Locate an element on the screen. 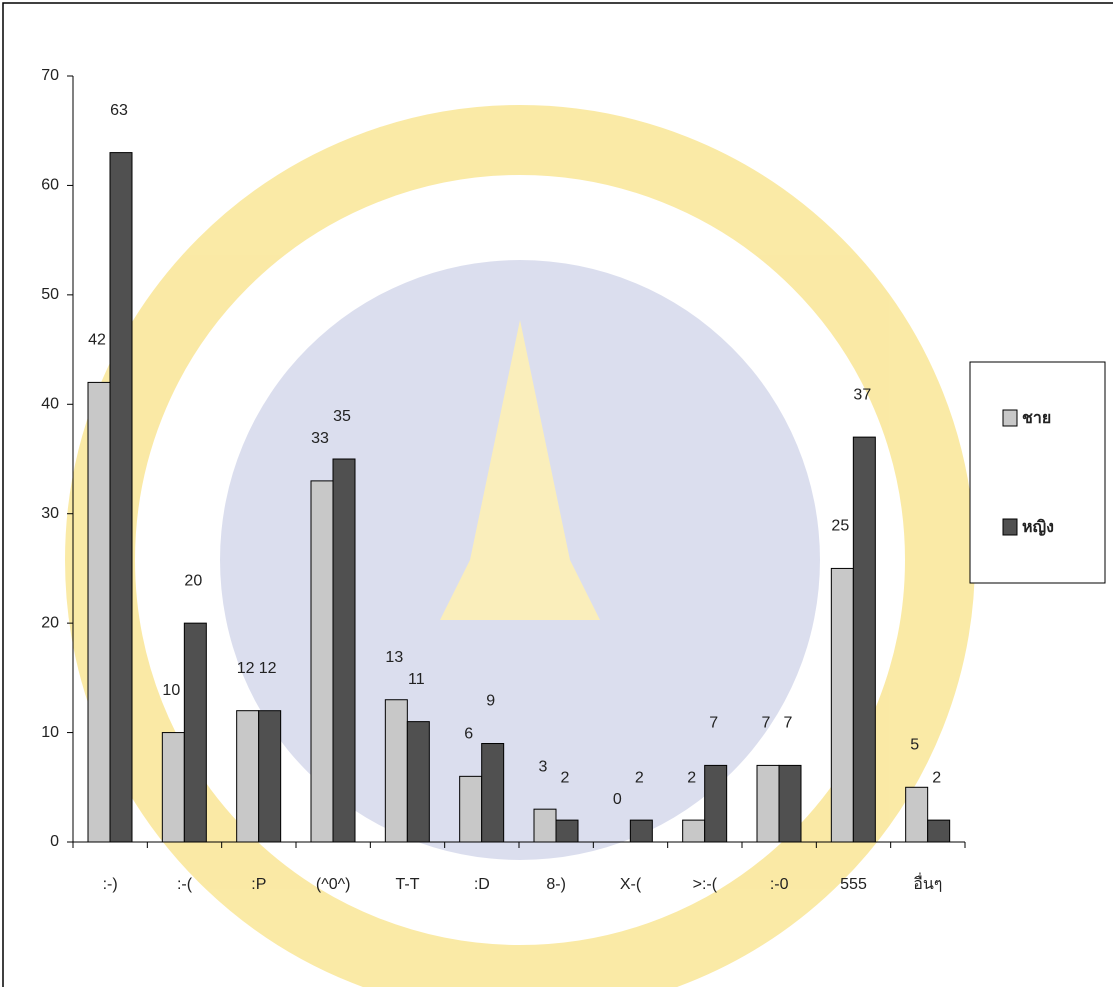  data-label: 11 is located at coordinates (416, 679).